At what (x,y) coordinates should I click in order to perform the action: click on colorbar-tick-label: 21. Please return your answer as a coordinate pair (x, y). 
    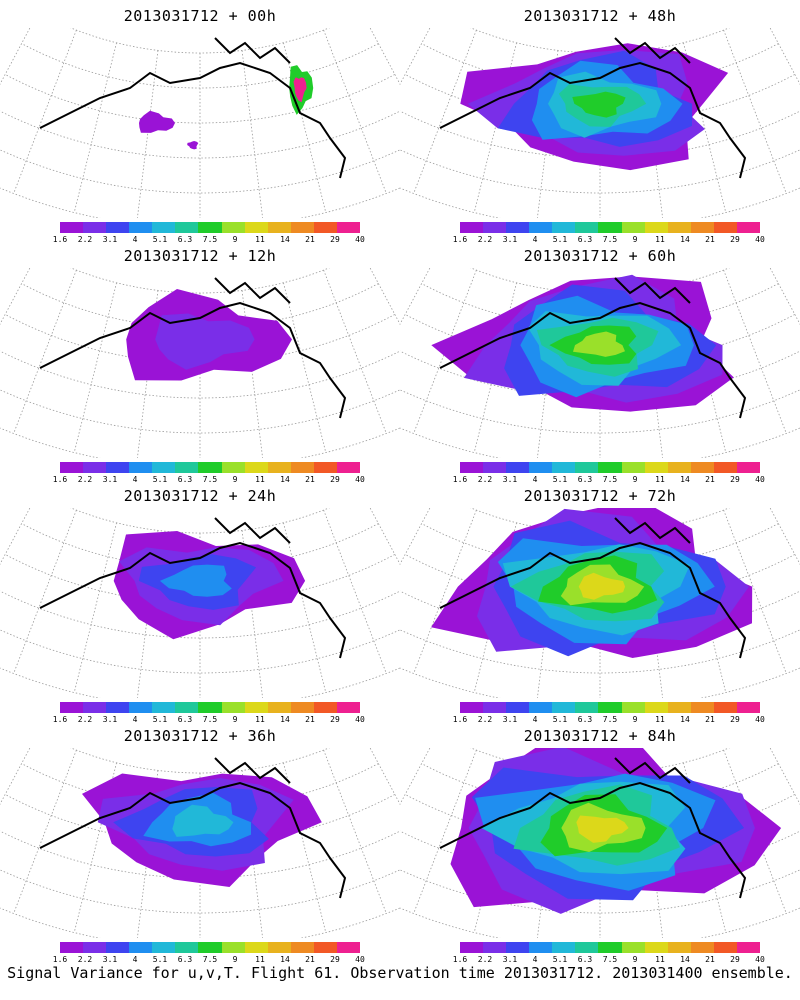
    Looking at the image, I should click on (310, 479).